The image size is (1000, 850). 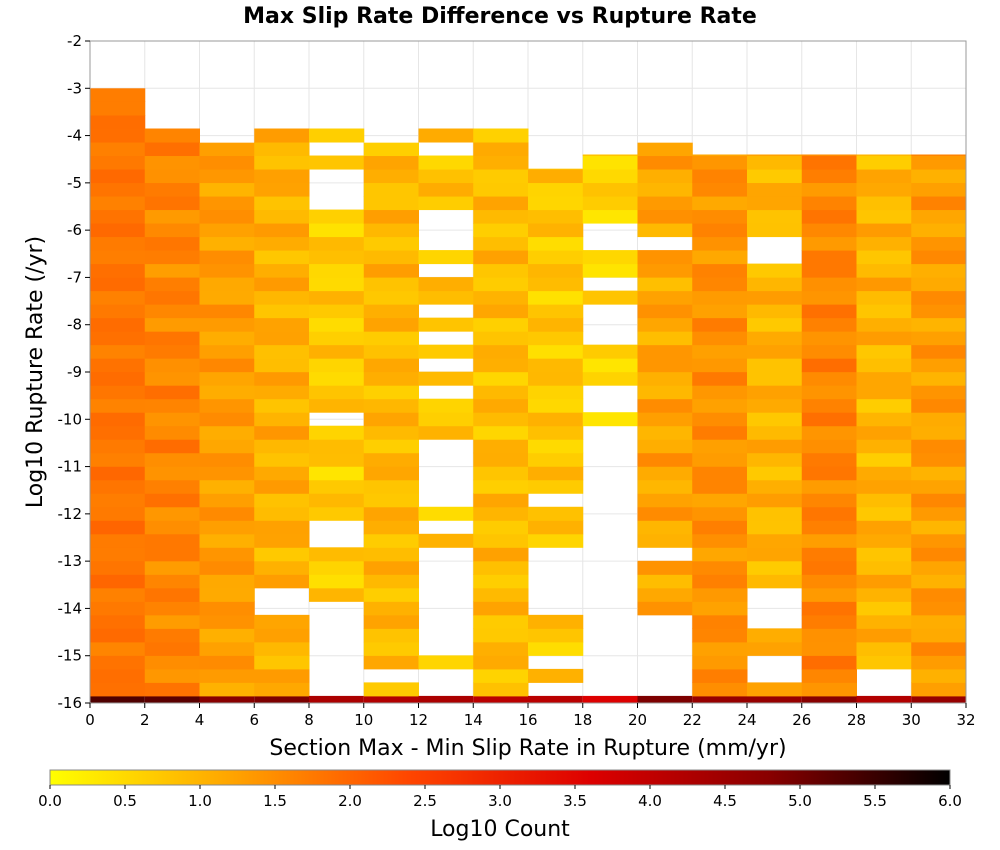 What do you see at coordinates (800, 801) in the screenshot?
I see `colorbar-tick-label: 5.0` at bounding box center [800, 801].